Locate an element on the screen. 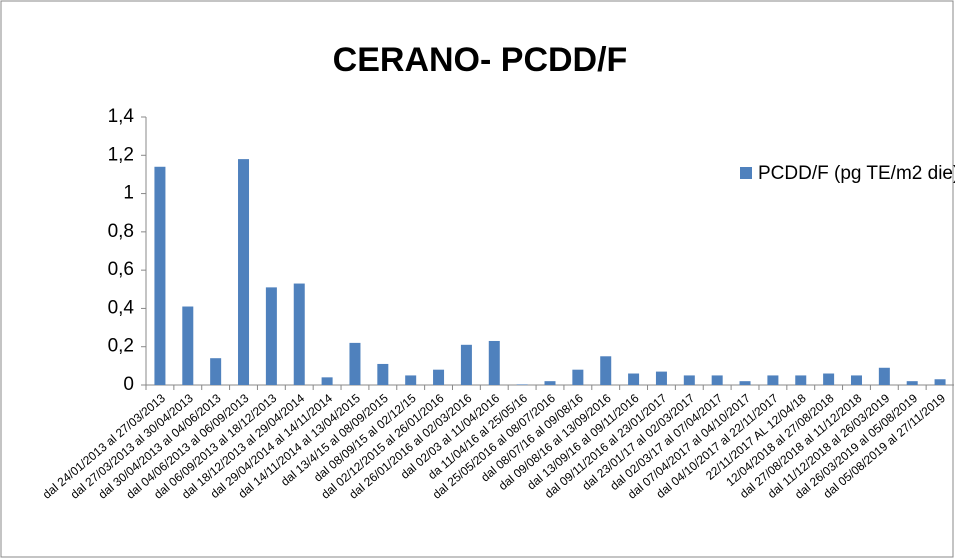  y-tick-label: 0,6 is located at coordinates (121, 269).